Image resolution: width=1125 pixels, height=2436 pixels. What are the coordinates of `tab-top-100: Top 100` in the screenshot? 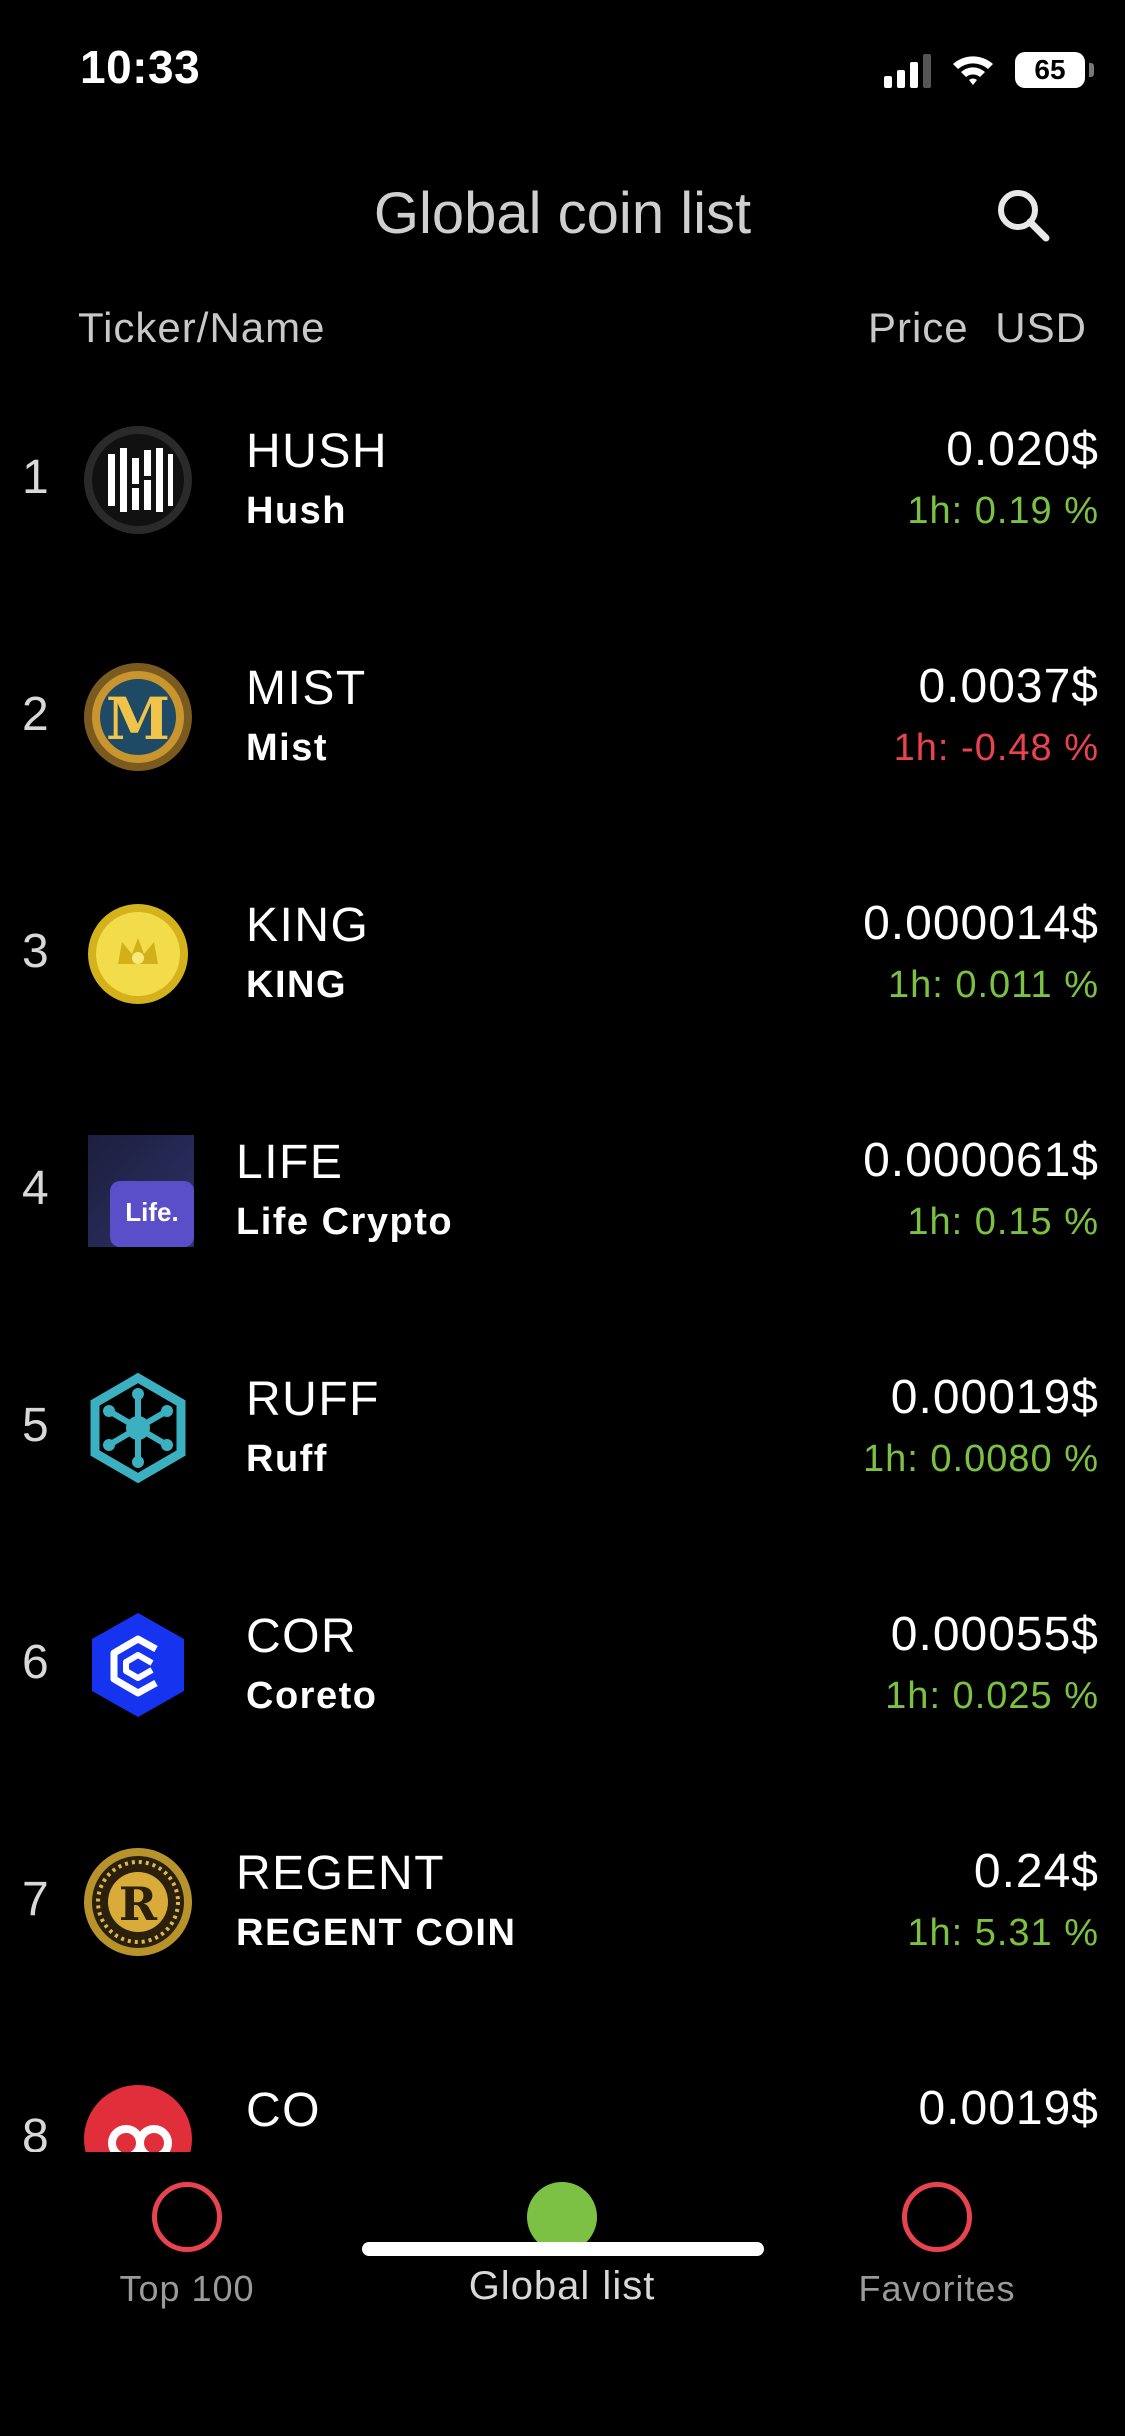 It's located at (187, 2255).